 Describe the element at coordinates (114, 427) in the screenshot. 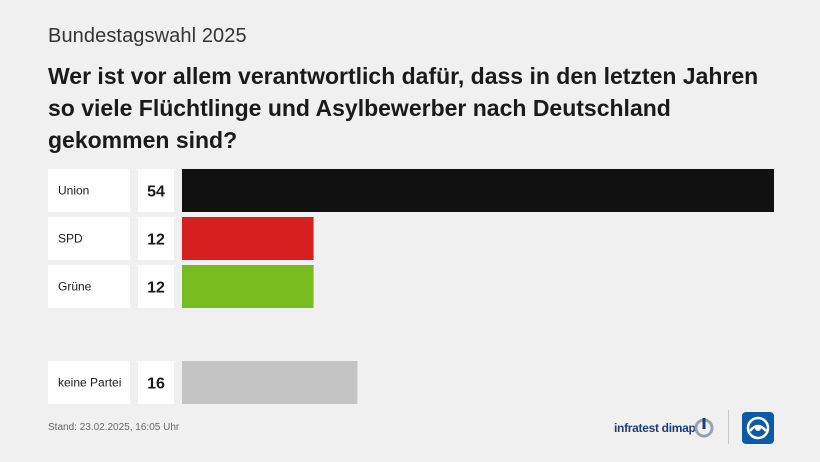

I see `timestamp: Stand: 23.02.2025, 16:05 Uhr` at that location.